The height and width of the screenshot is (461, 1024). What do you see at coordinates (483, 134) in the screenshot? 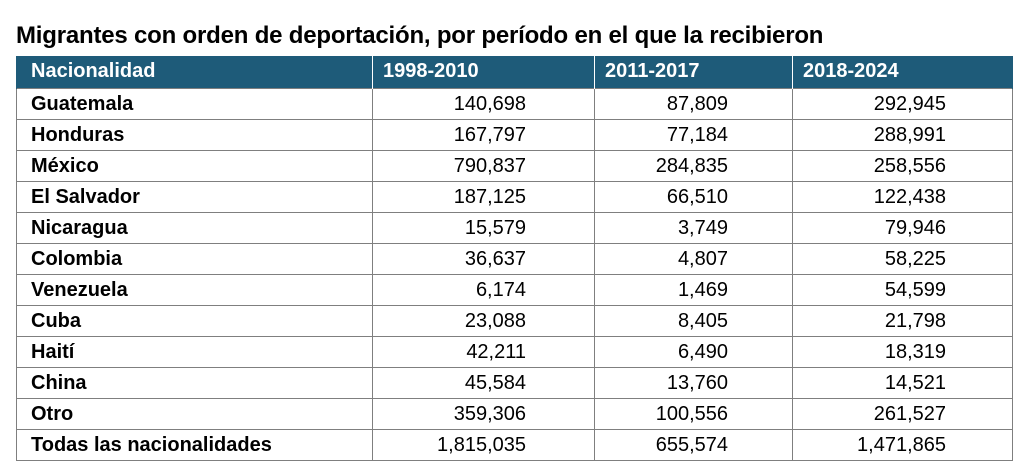
I see `cell-1998-2010: 167,797` at bounding box center [483, 134].